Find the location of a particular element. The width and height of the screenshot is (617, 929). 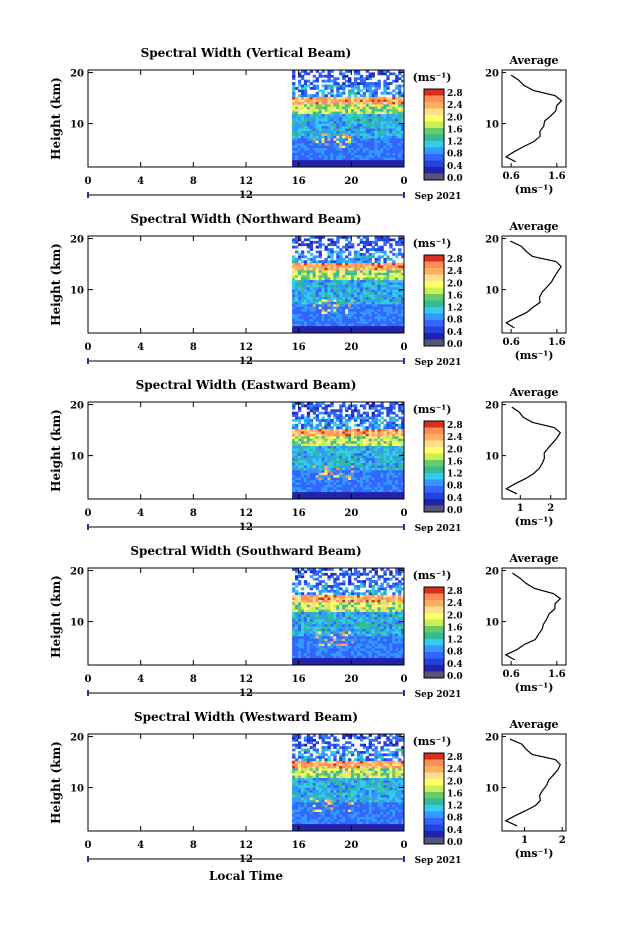

colorbar-tick-label: 0.8 is located at coordinates (455, 155).